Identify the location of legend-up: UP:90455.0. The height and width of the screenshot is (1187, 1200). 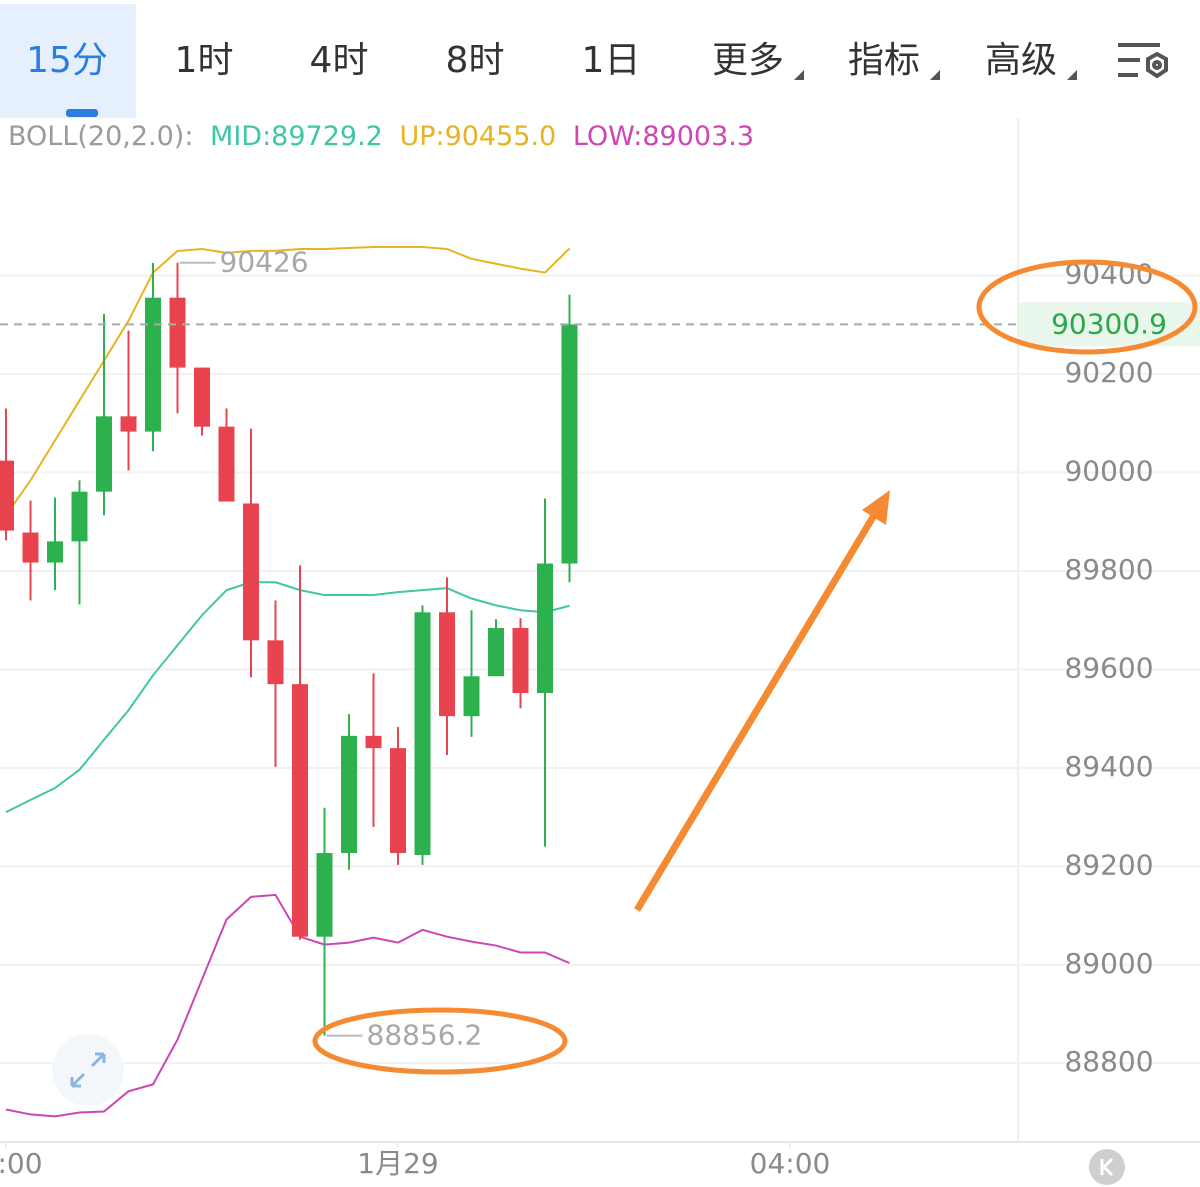
(477, 136).